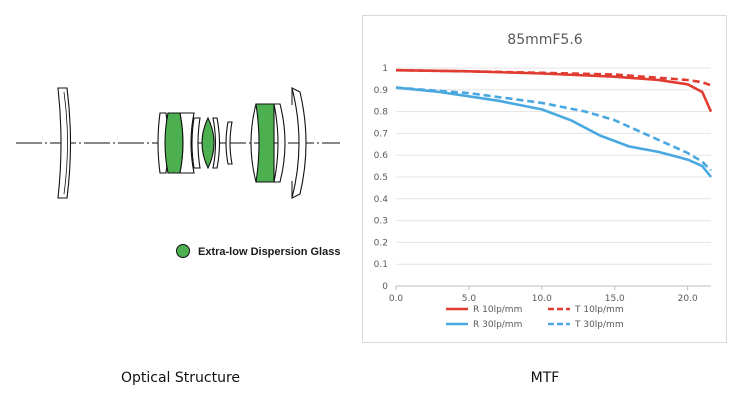 The image size is (750, 407). I want to click on y-tick-label: 0.4, so click(381, 200).